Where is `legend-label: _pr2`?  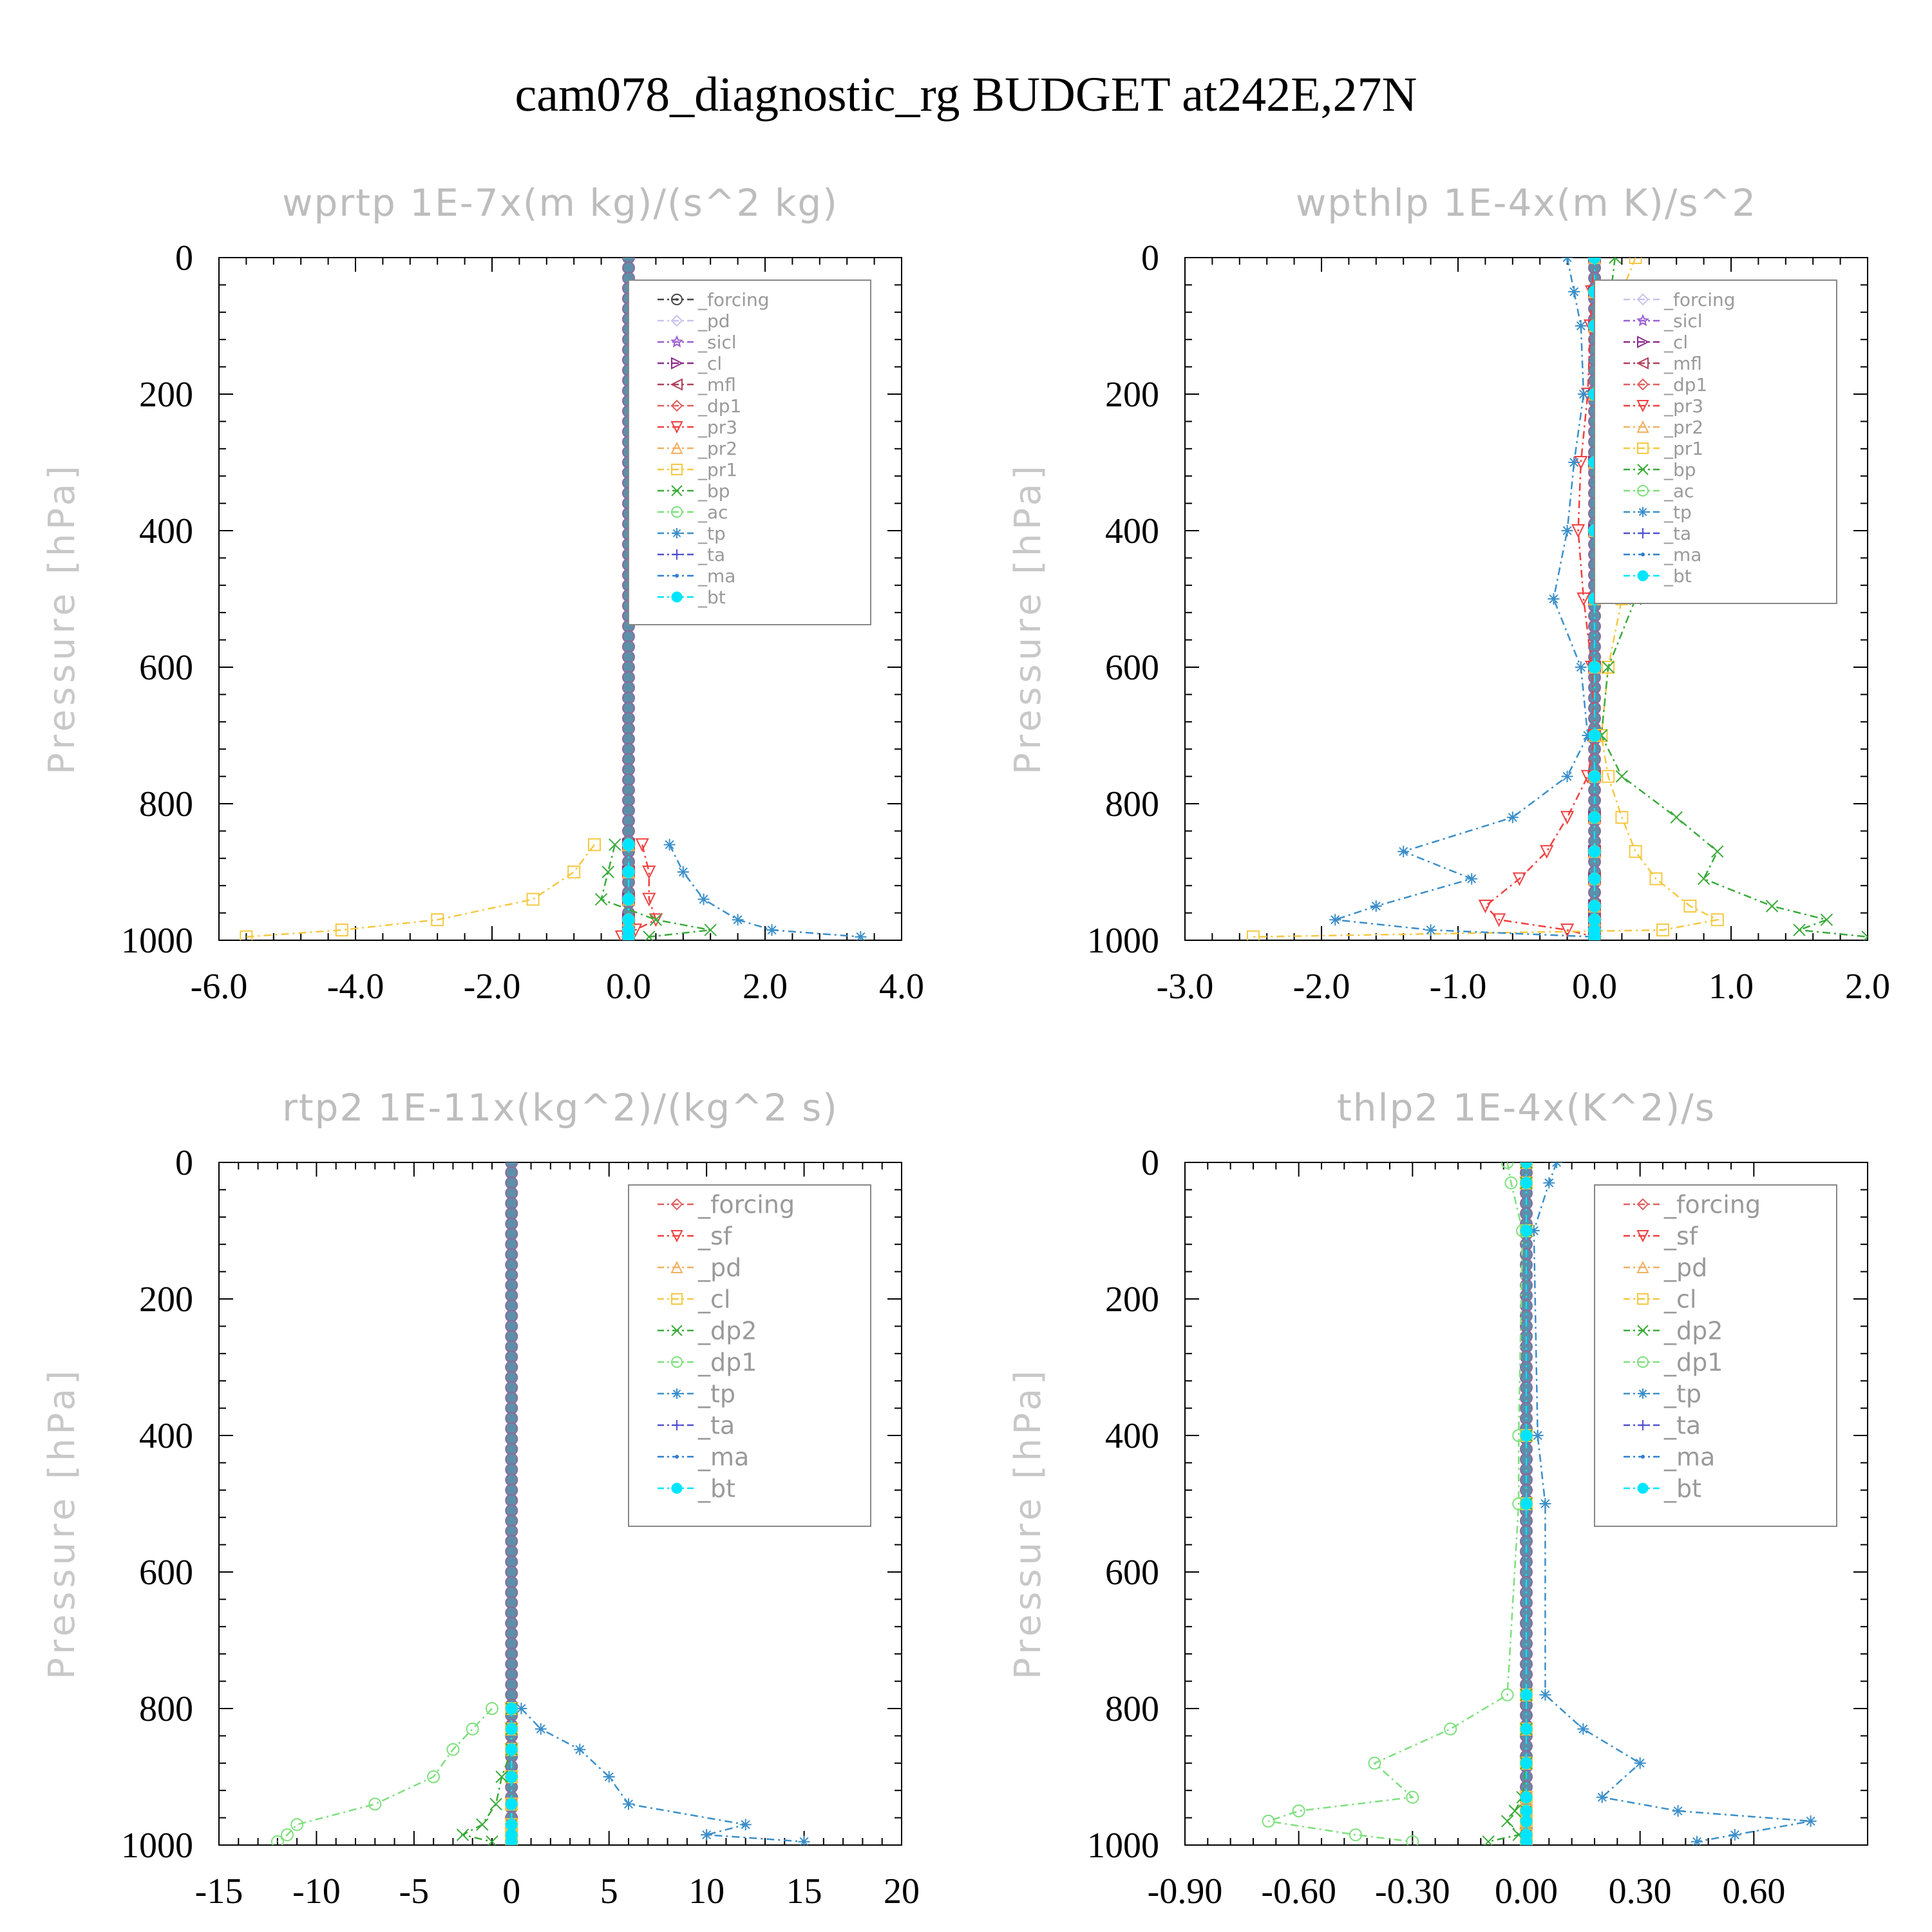 legend-label: _pr2 is located at coordinates (1683, 428).